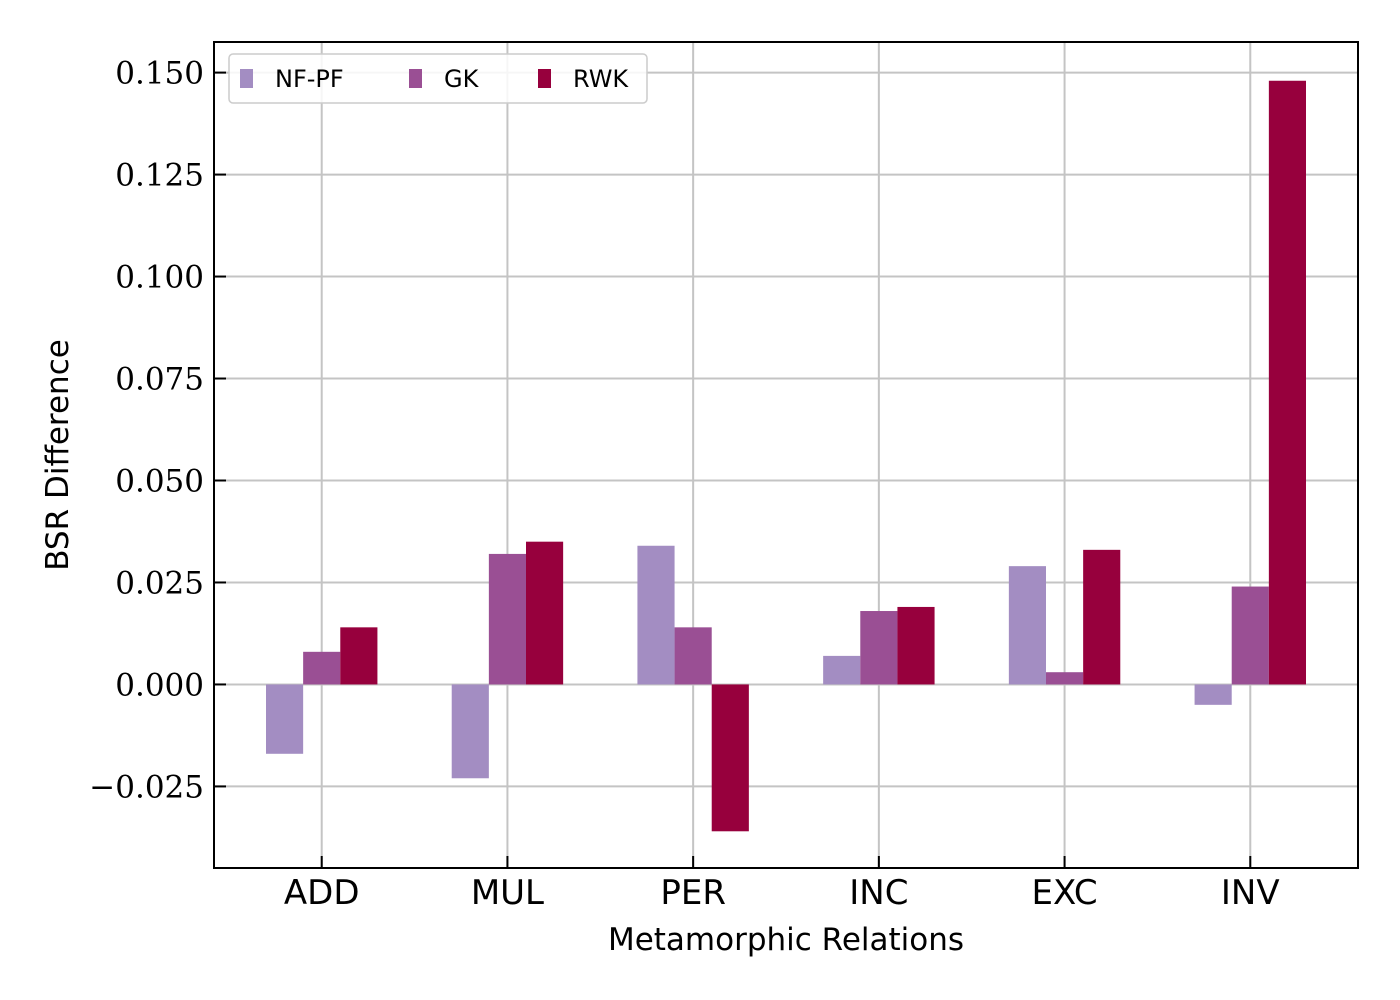  Describe the element at coordinates (159, 278) in the screenshot. I see `y-tick-label: 0.100` at that location.